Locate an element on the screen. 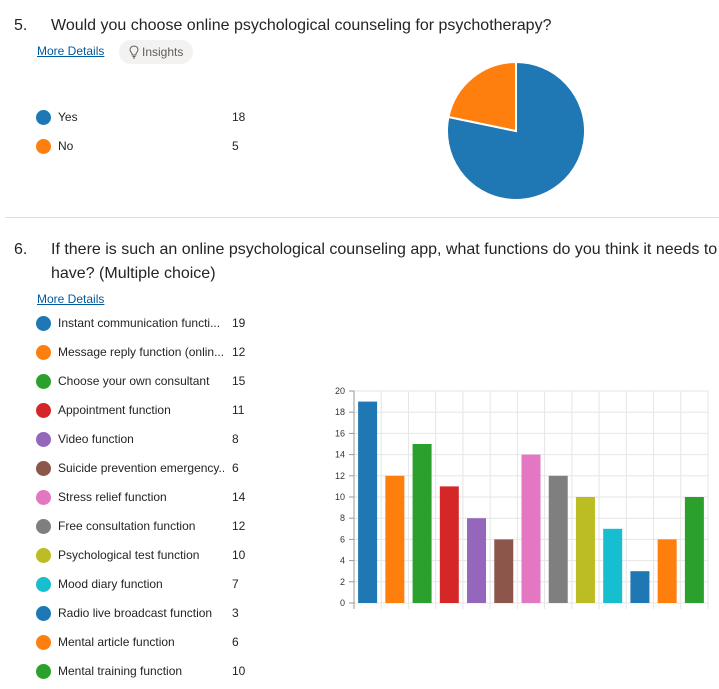 The image size is (719, 689). lightbulb-icon is located at coordinates (134, 52).